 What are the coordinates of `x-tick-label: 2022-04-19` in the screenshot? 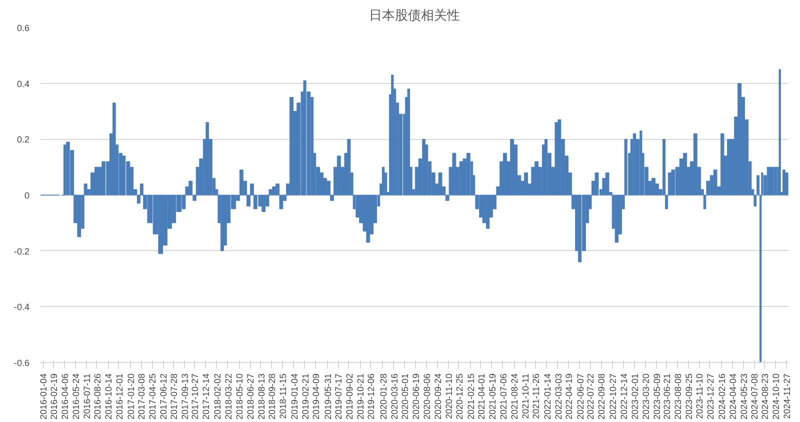 It's located at (569, 396).